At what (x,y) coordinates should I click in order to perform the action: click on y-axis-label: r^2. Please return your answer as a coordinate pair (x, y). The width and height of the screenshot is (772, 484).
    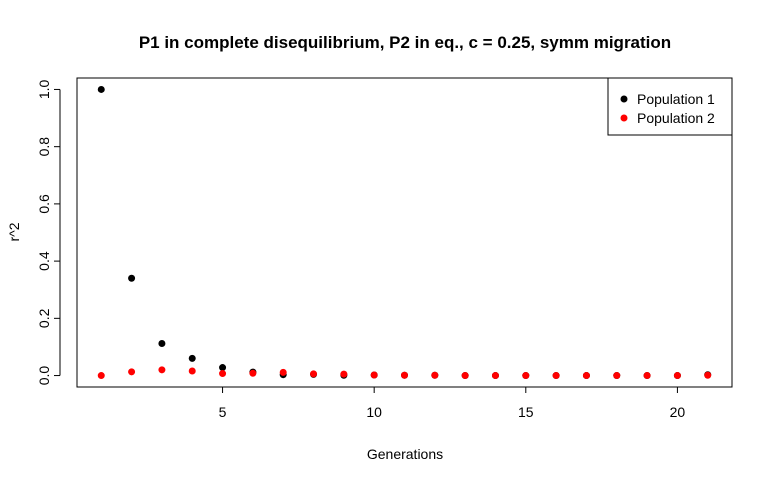
    Looking at the image, I should click on (14, 231).